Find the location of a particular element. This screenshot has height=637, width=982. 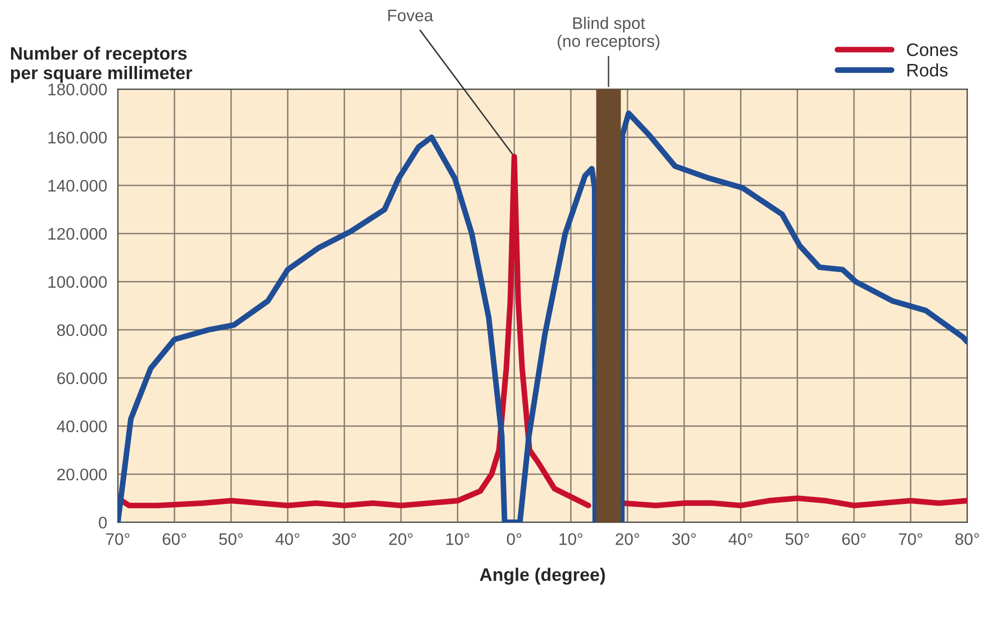

y-tick-label: 20.000 is located at coordinates (82, 474).